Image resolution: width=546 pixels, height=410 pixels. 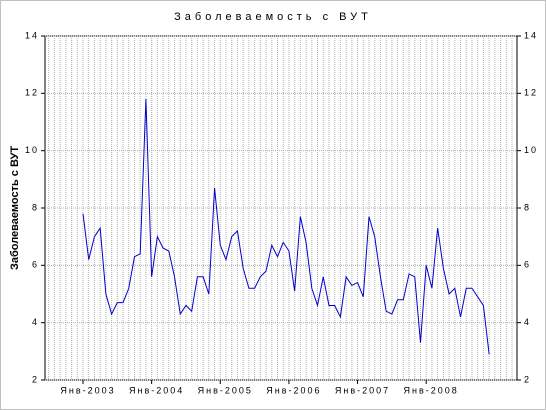 I want to click on y-tick-label: 10, so click(x=32, y=150).